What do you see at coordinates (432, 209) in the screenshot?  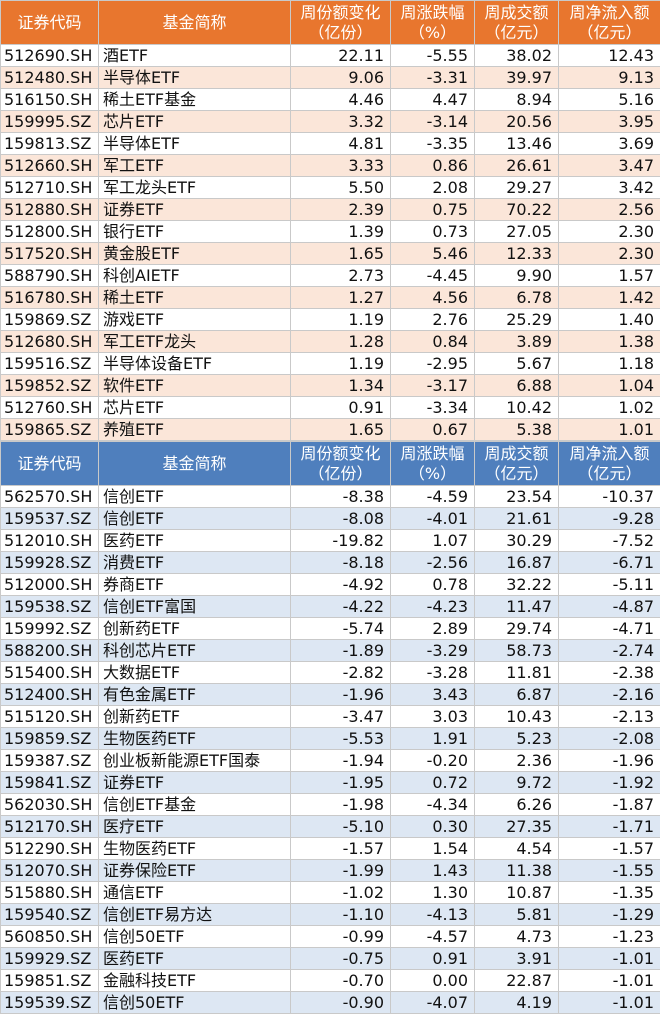 I see `cell-pct-change: 0.75` at bounding box center [432, 209].